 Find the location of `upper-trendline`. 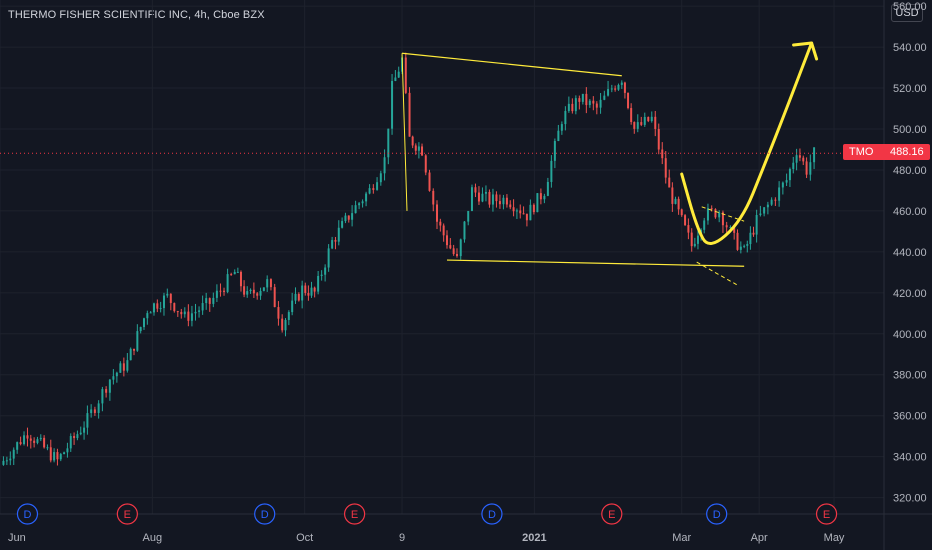

upper-trendline is located at coordinates (511, 64).